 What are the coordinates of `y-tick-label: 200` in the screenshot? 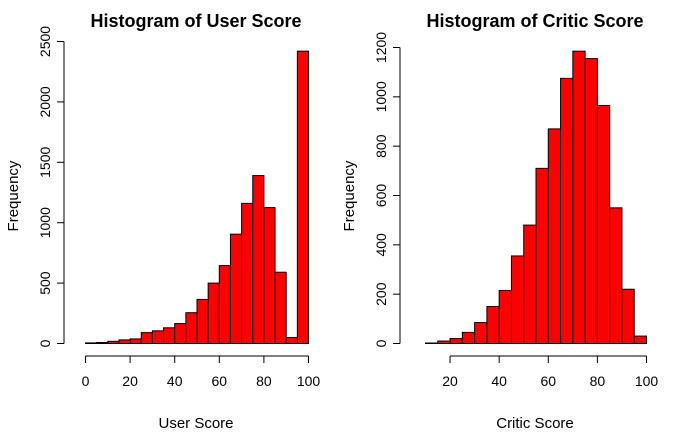 It's located at (381, 294).